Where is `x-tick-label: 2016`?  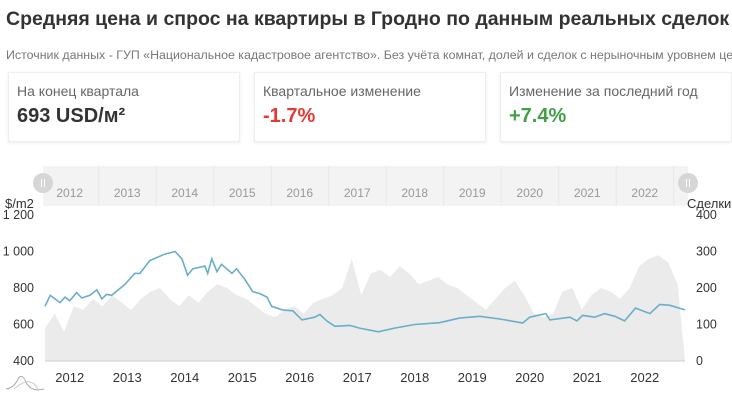
x-tick-label: 2016 is located at coordinates (299, 377).